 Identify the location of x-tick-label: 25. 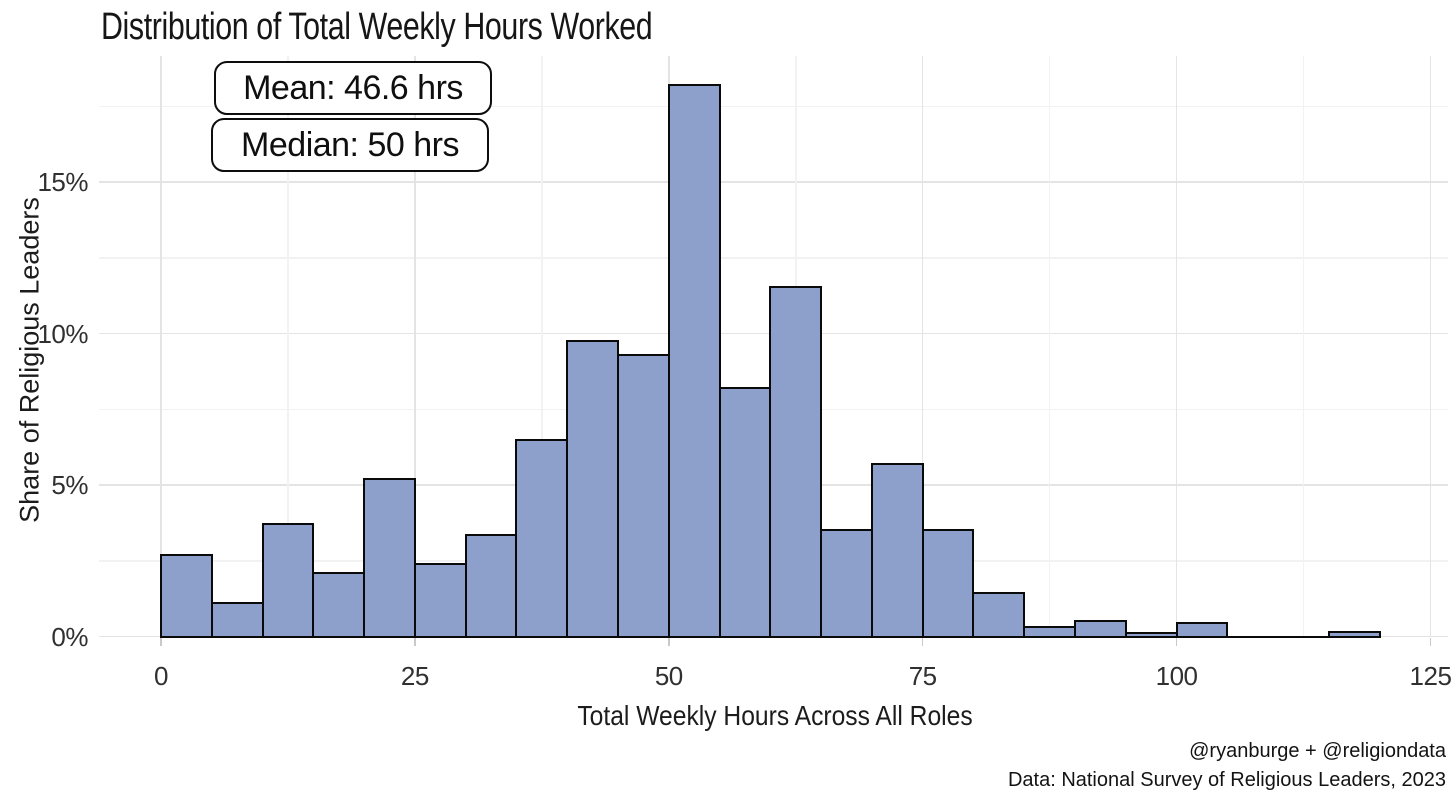
(414, 676).